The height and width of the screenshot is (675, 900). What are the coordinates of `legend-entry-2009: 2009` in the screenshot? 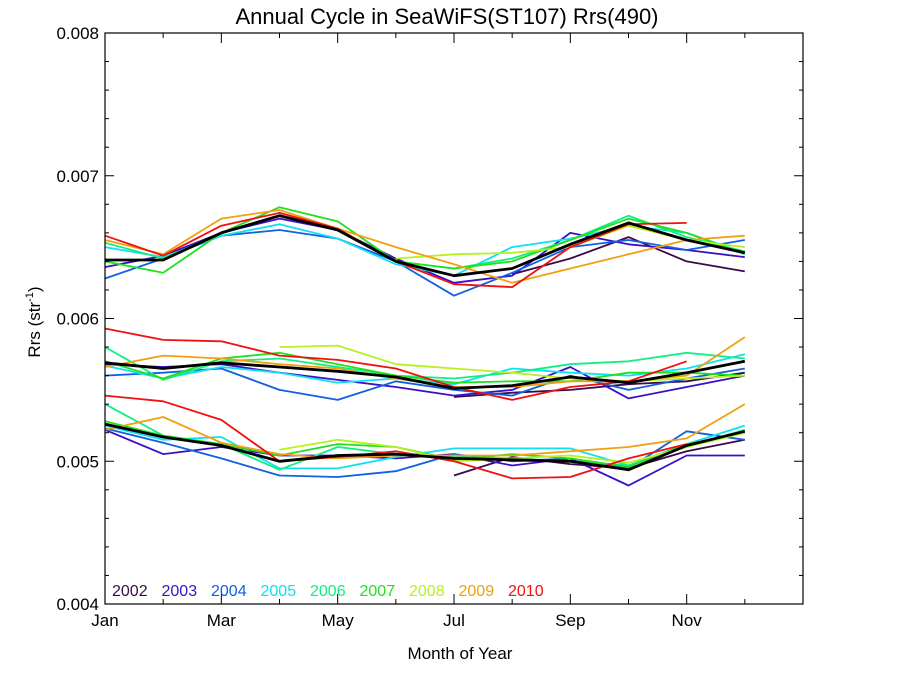 It's located at (477, 591).